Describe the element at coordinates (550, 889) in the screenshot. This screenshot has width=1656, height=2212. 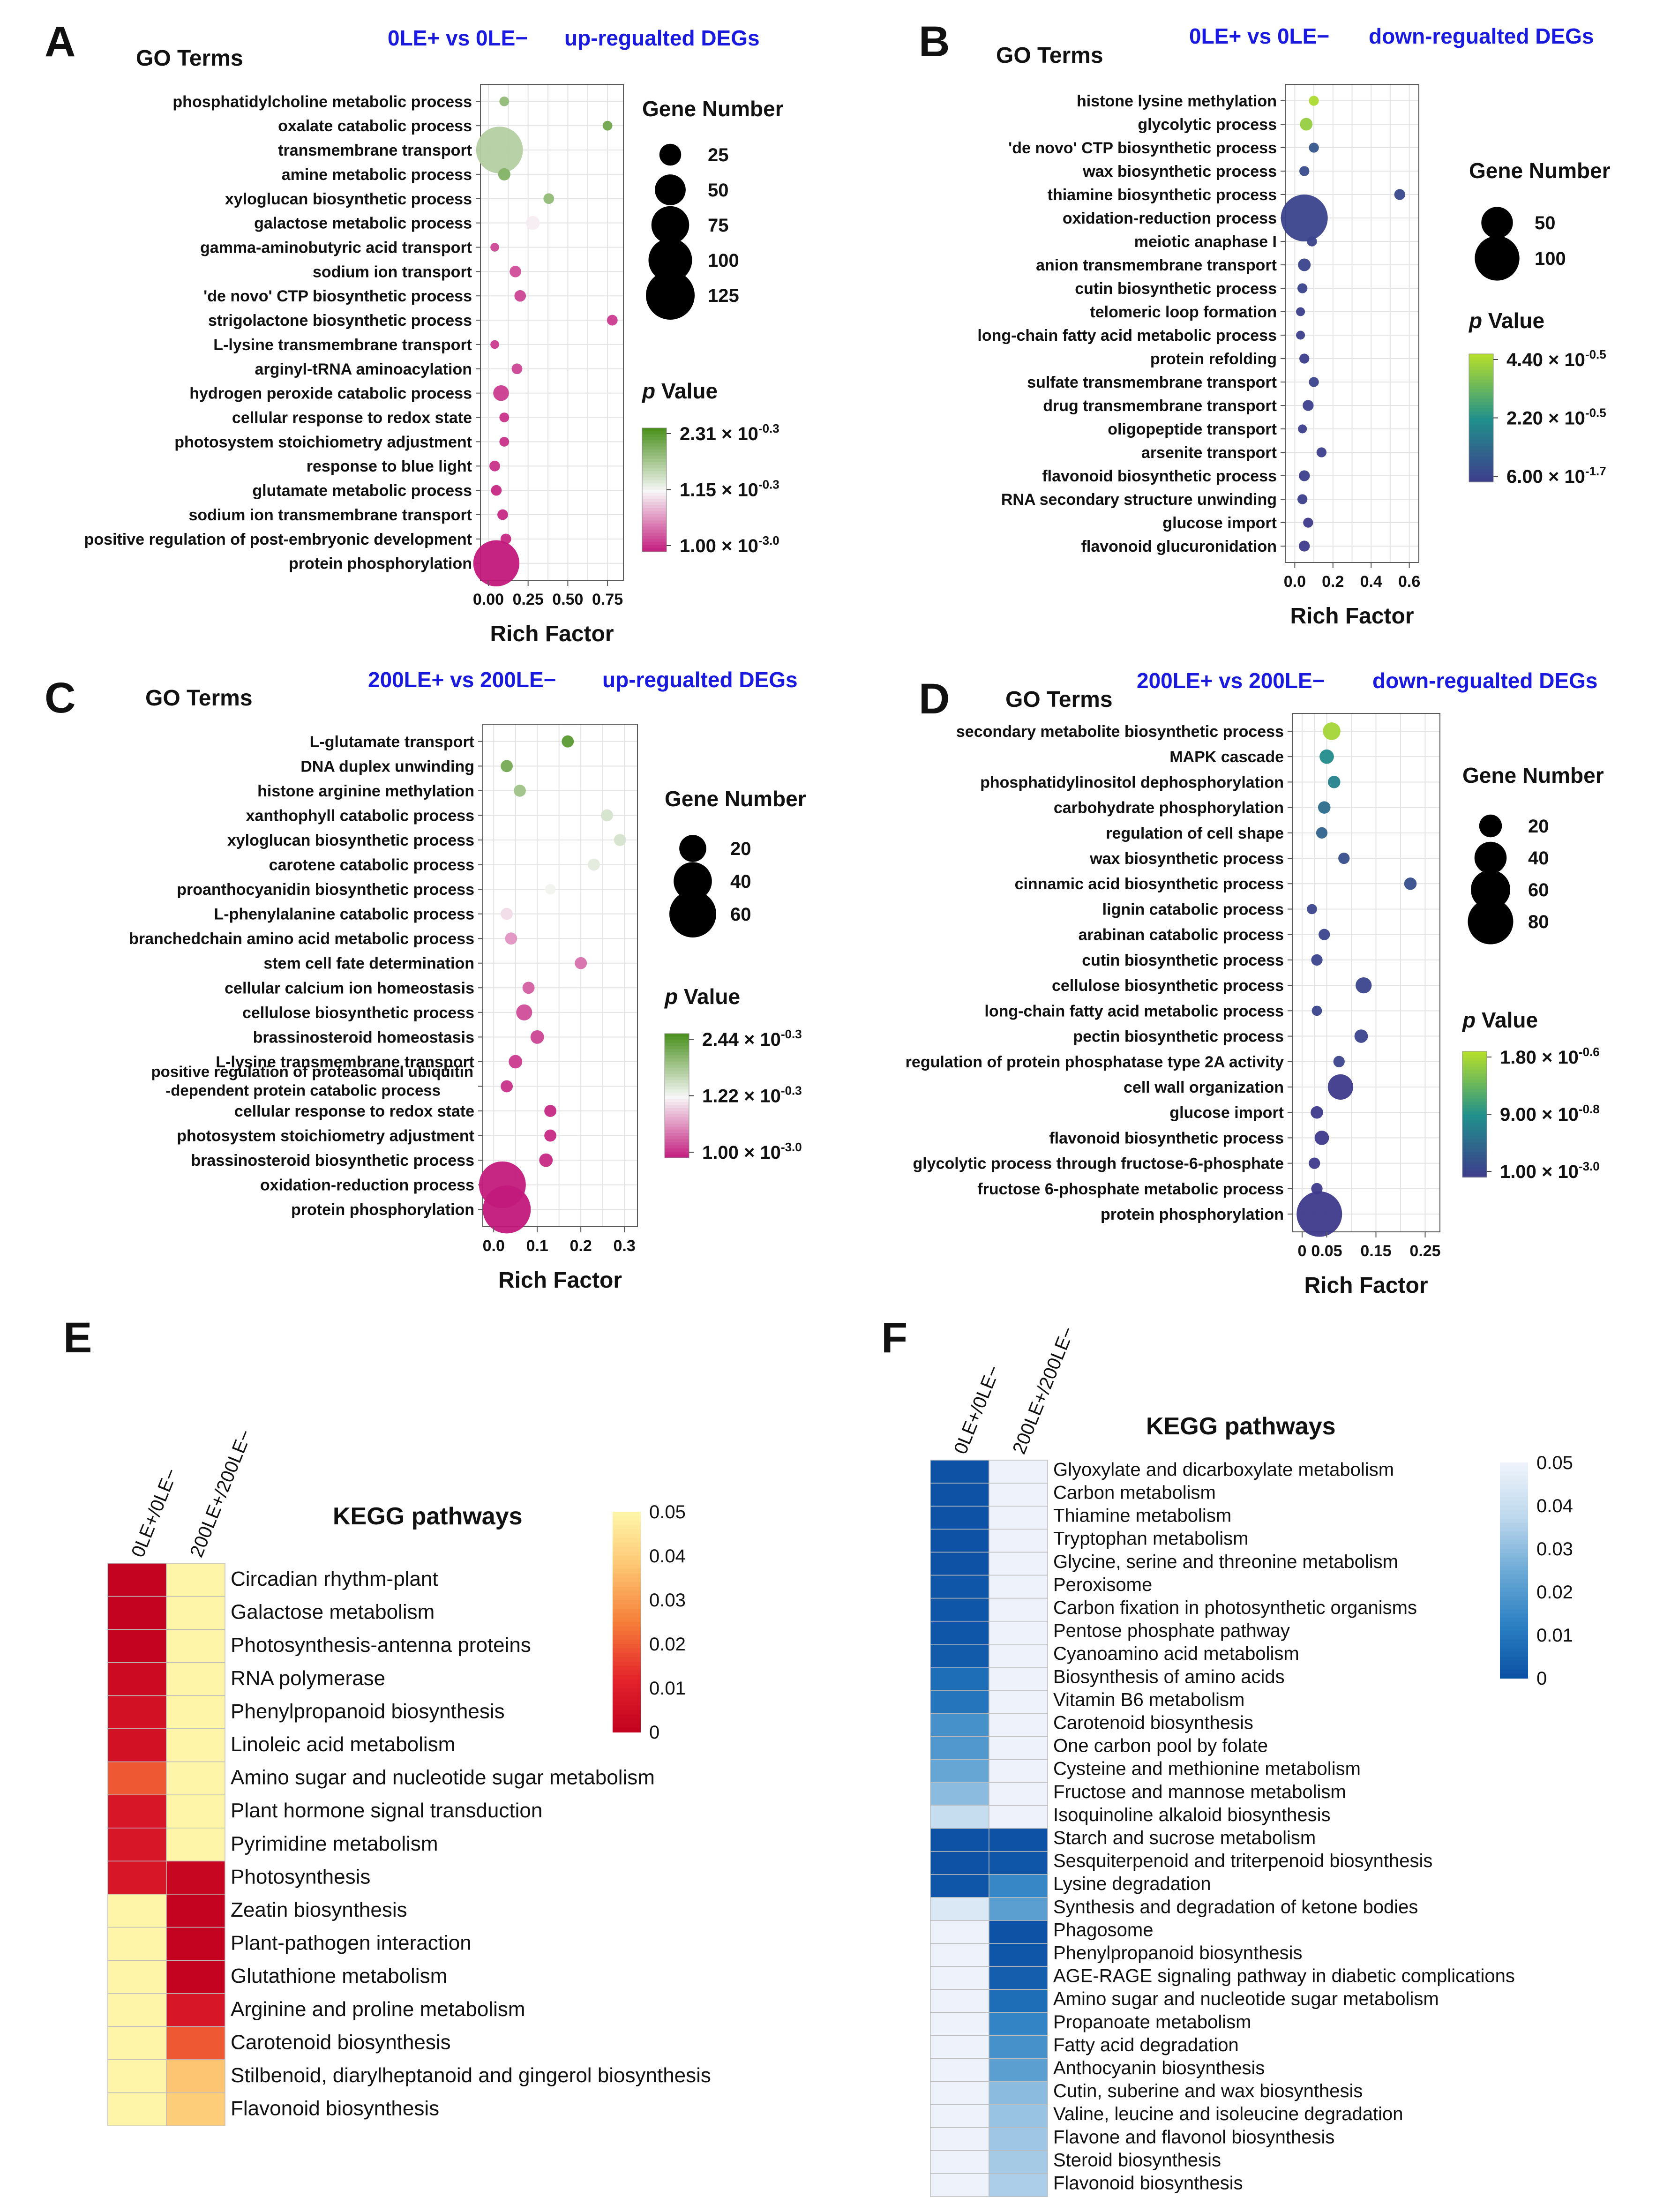
I see `bubble-proanthocyanidin-biosynthetic-process` at that location.